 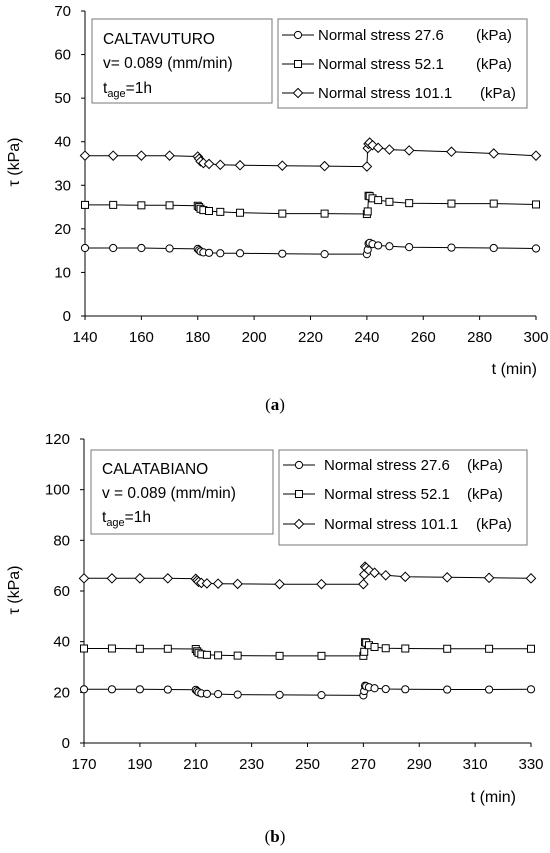 I want to click on x-tick-labels: 170 190 210 230 250 270 290 310 330, so click(x=307, y=764).